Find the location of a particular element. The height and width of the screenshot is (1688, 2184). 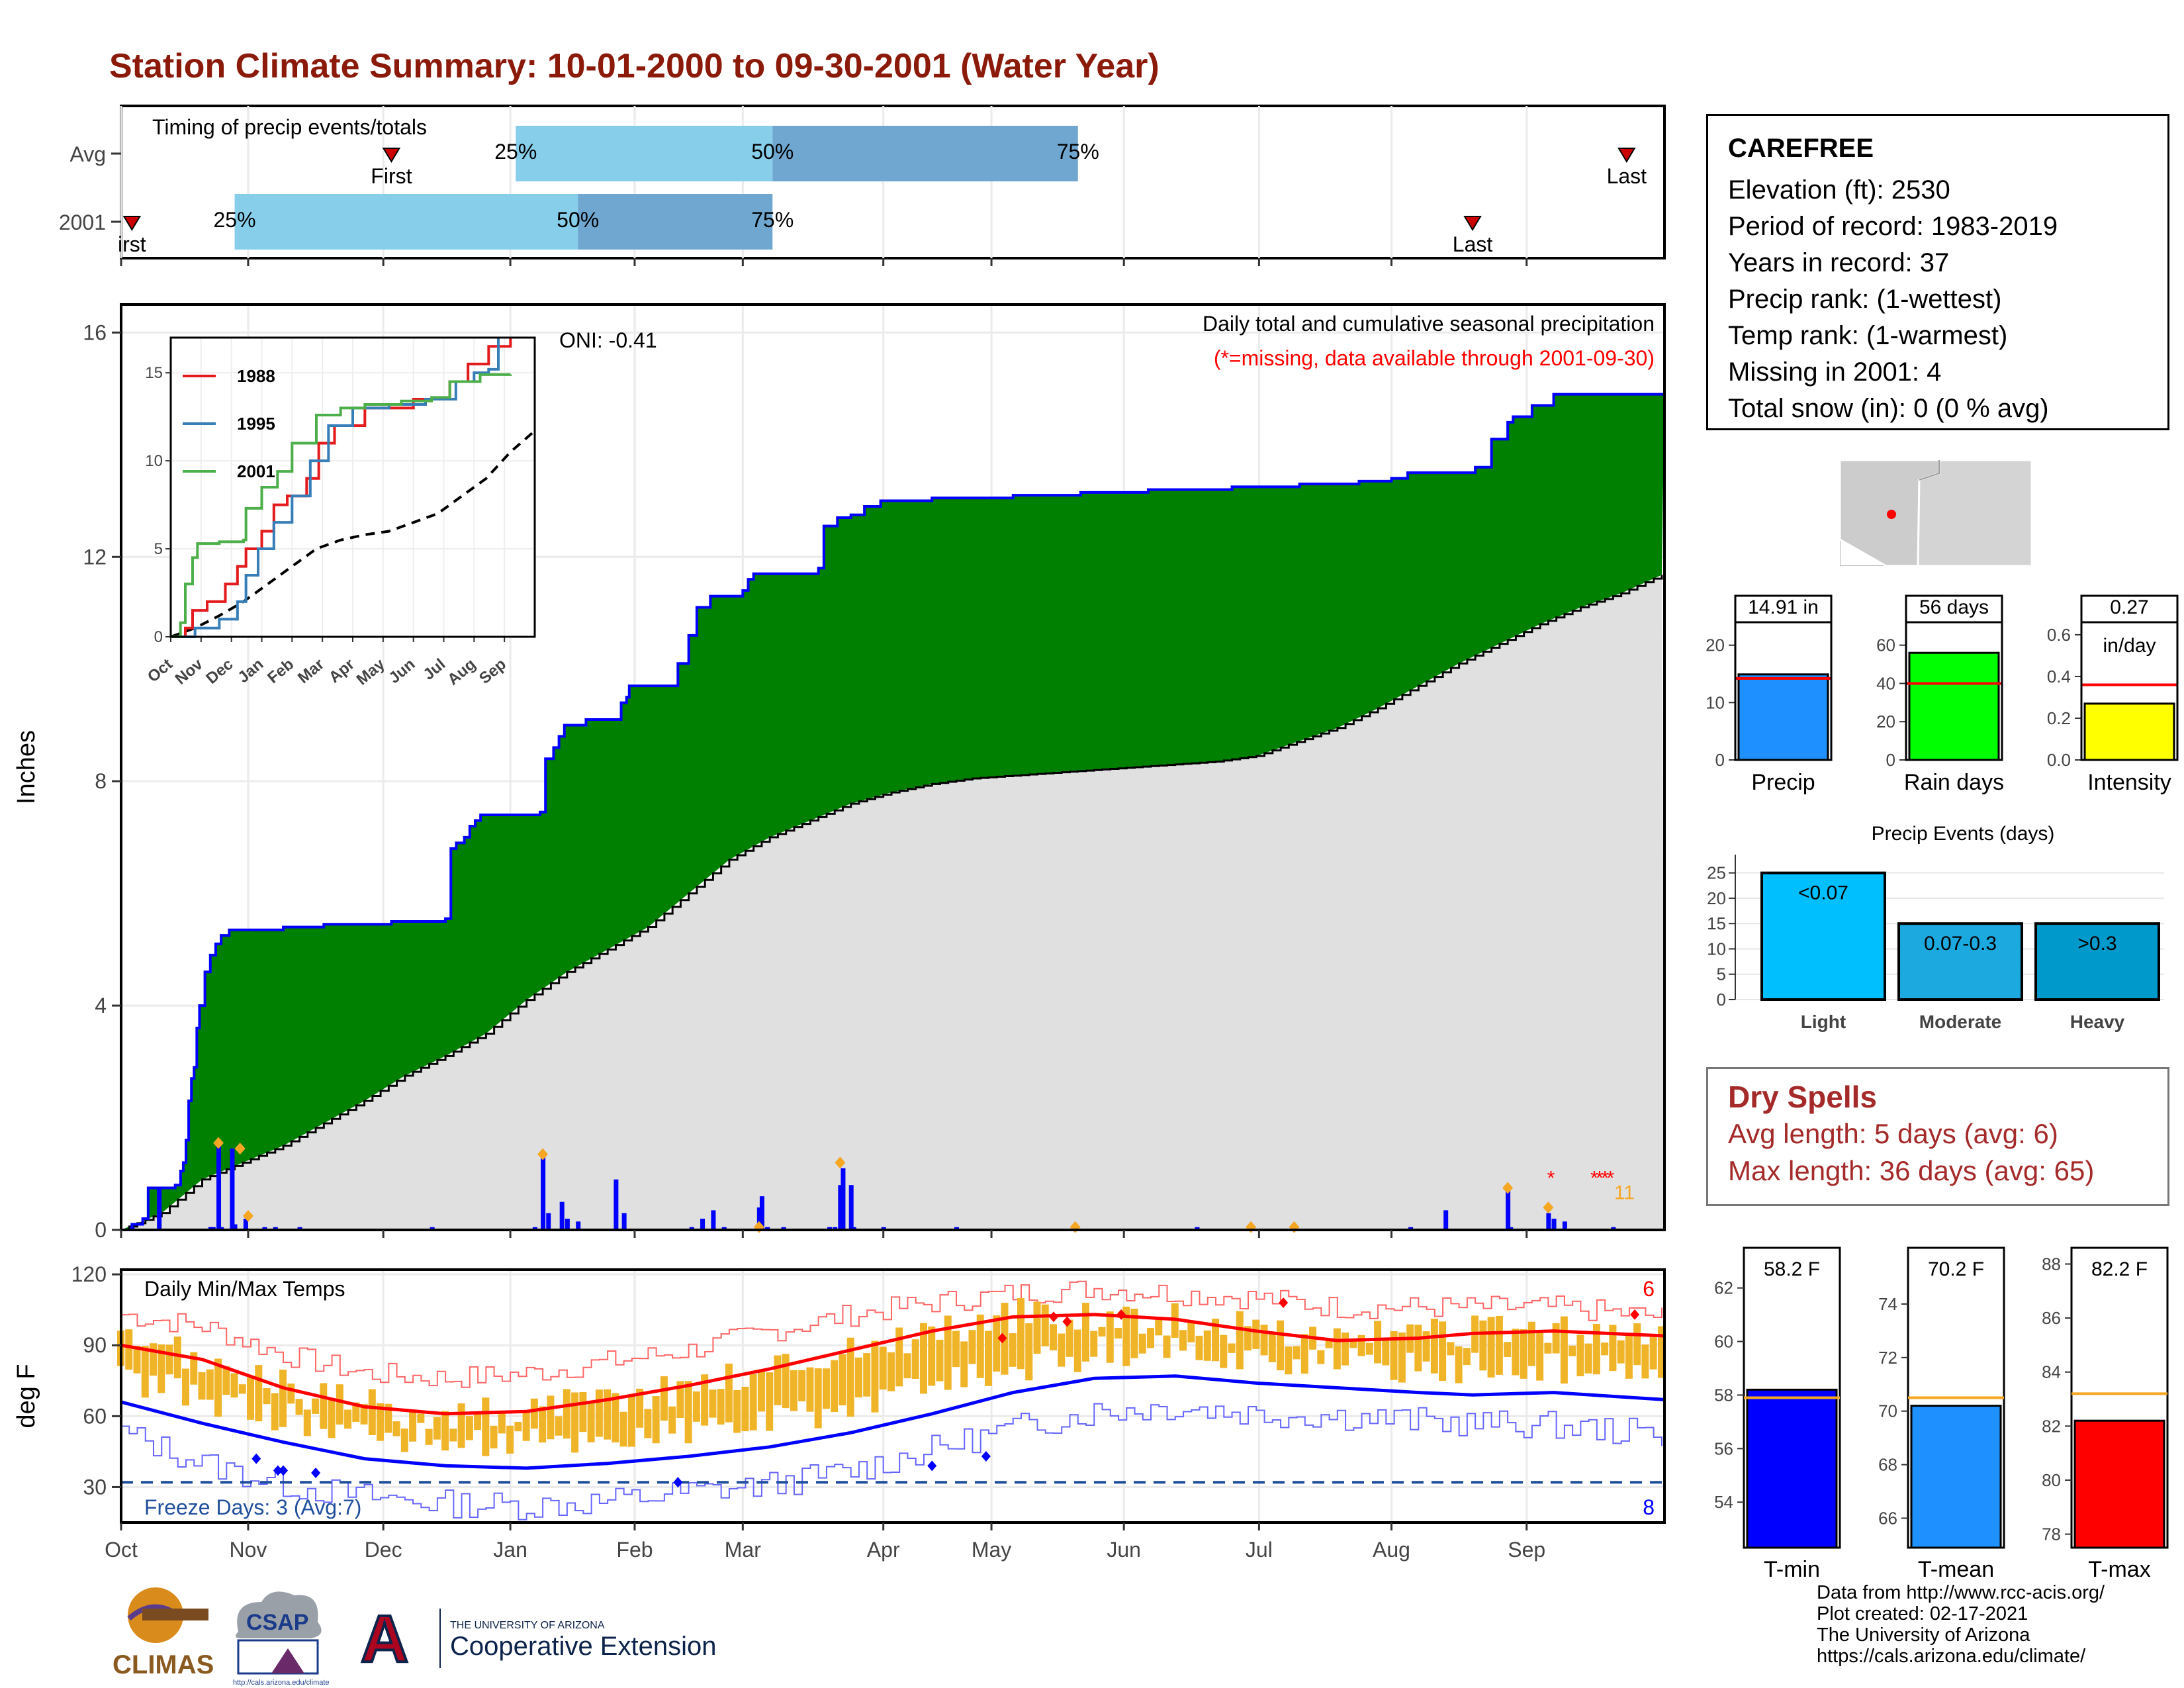

temp-summary-ytick-label: 62 is located at coordinates (1723, 1288).